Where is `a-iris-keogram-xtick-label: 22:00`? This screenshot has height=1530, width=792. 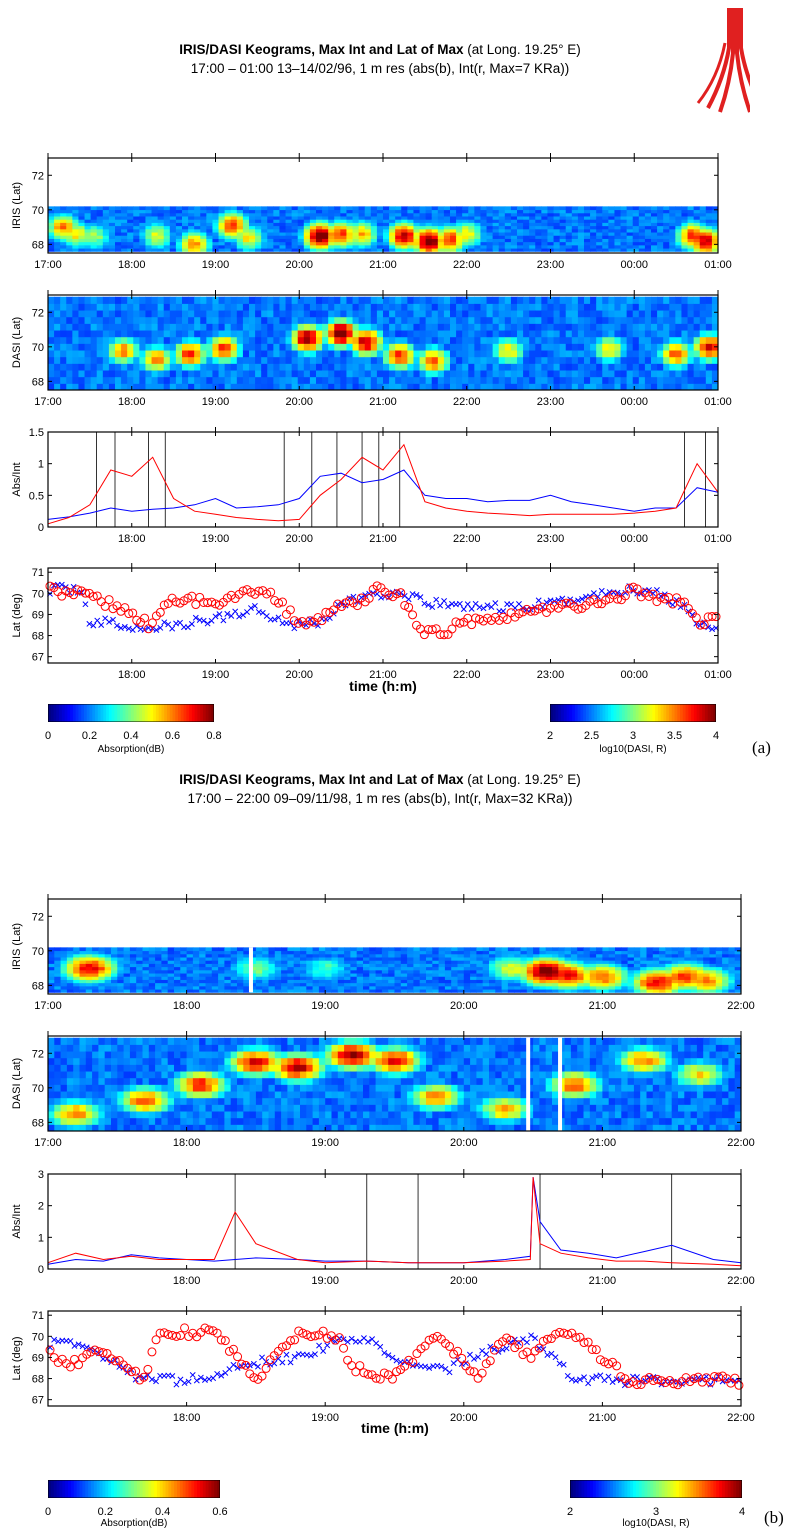
a-iris-keogram-xtick-label: 22:00 is located at coordinates (467, 265).